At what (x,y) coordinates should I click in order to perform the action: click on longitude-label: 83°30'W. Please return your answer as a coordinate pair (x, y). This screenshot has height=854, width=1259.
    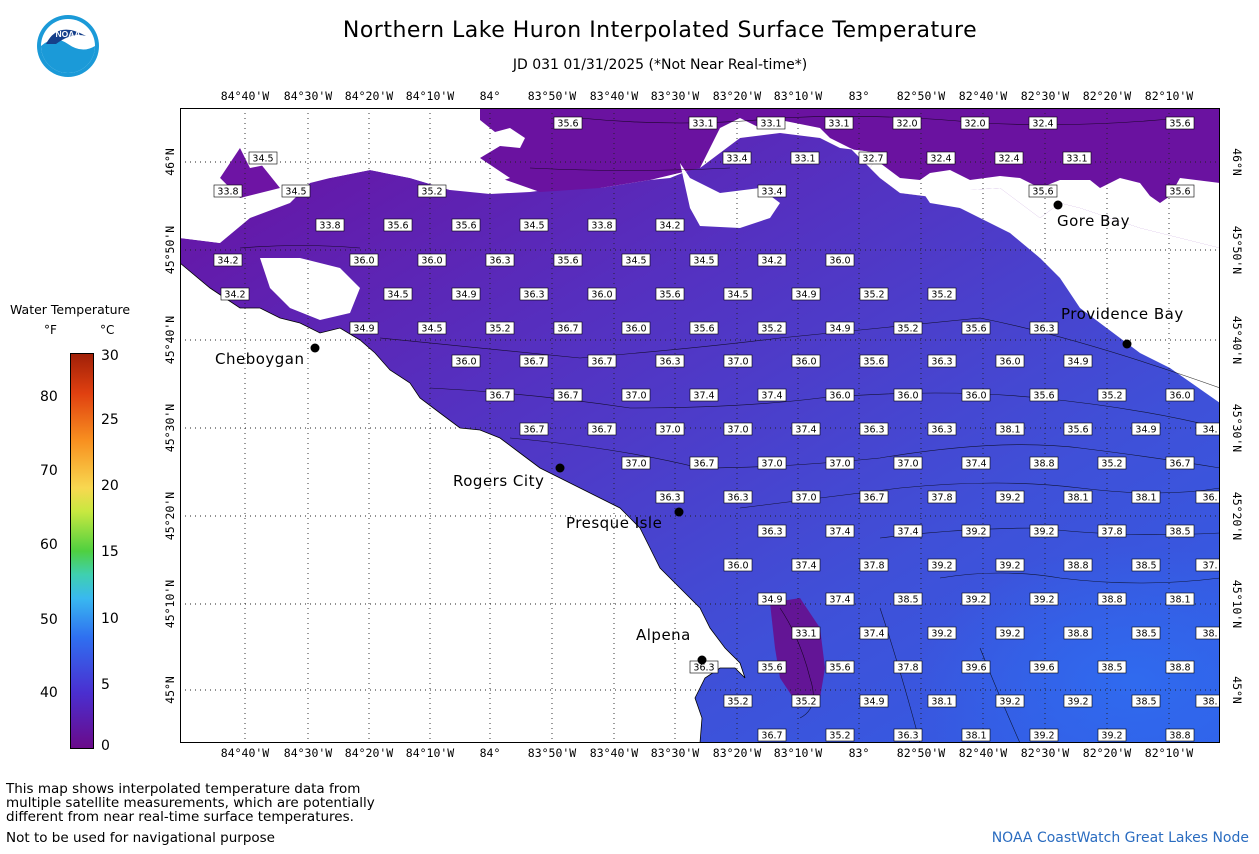
    Looking at the image, I should click on (675, 96).